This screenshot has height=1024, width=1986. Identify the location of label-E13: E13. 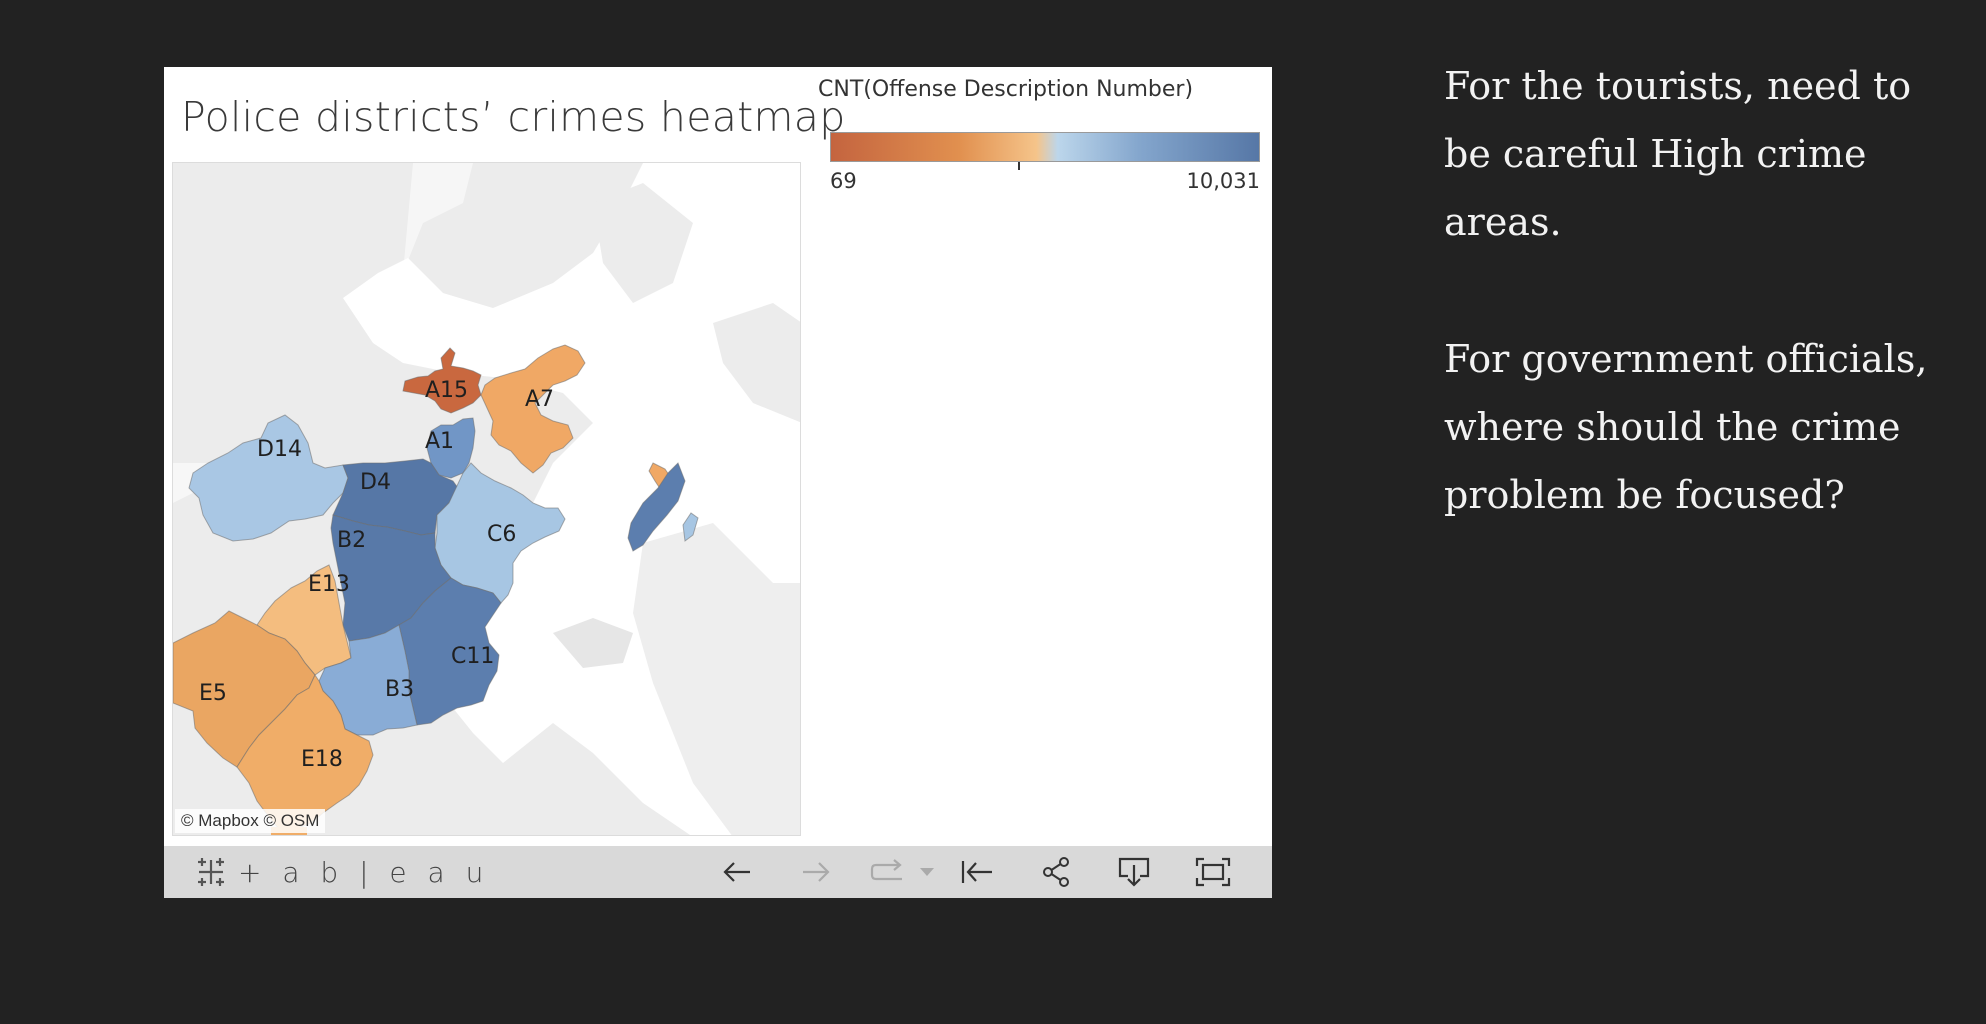
(329, 584).